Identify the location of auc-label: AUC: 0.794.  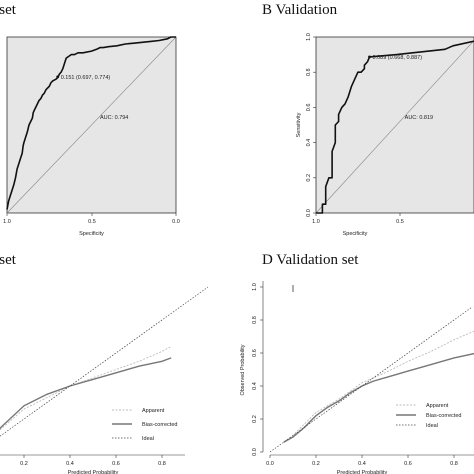
(114, 118).